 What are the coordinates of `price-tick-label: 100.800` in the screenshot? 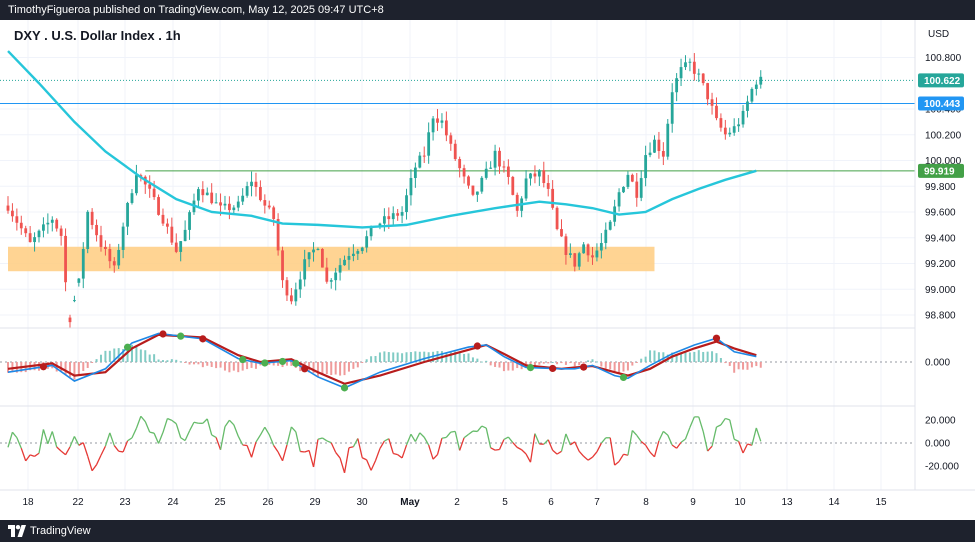 It's located at (943, 58).